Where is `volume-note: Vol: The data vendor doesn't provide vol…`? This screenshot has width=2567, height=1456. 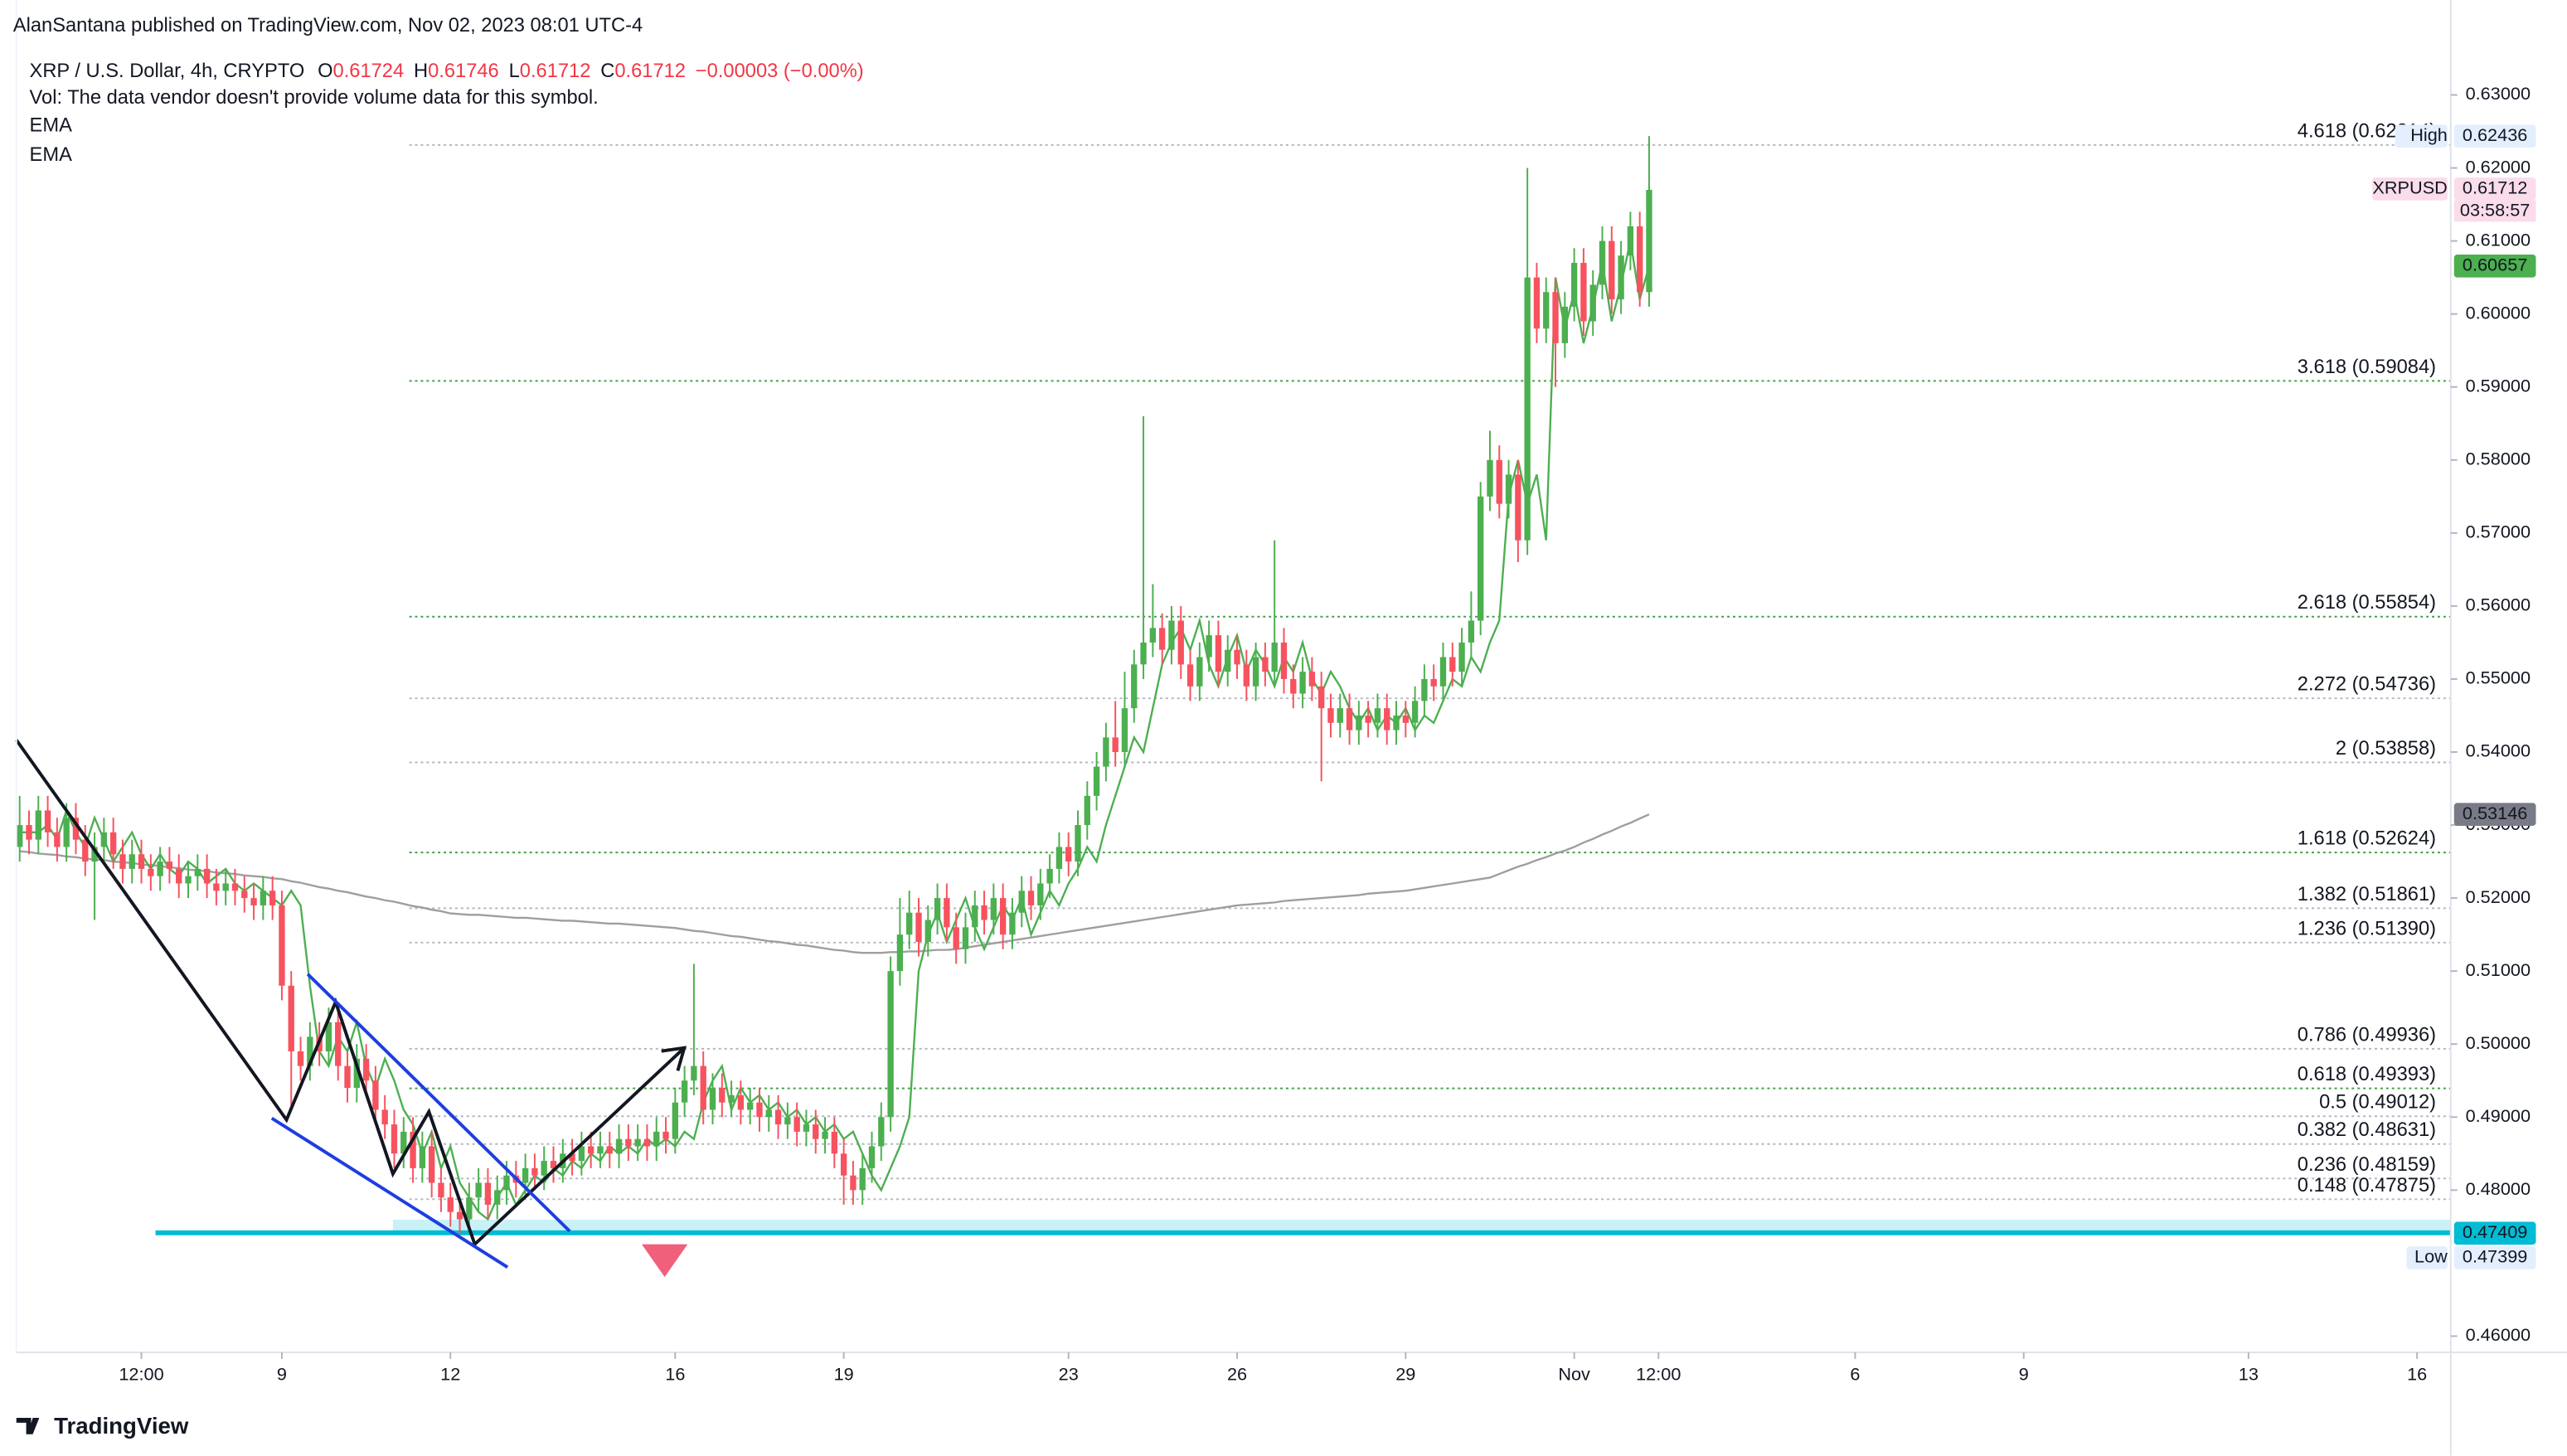 volume-note: Vol: The data vendor doesn't provide vol… is located at coordinates (314, 98).